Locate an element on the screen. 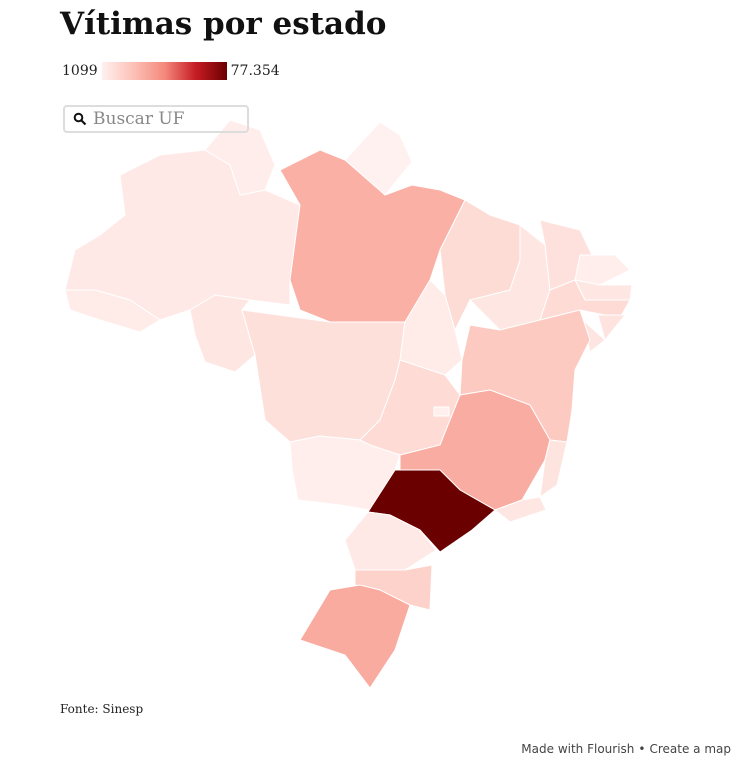  footer: Made with Flourish • Create a map is located at coordinates (626, 749).